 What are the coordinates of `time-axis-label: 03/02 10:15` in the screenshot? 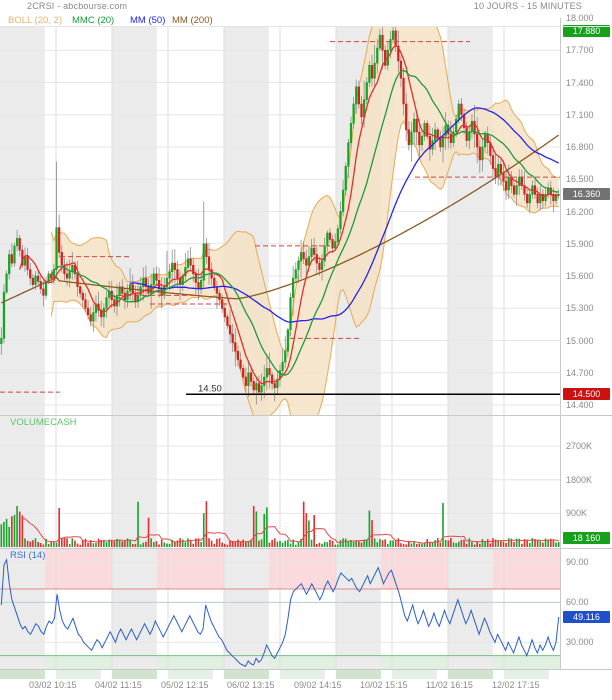 It's located at (53, 685).